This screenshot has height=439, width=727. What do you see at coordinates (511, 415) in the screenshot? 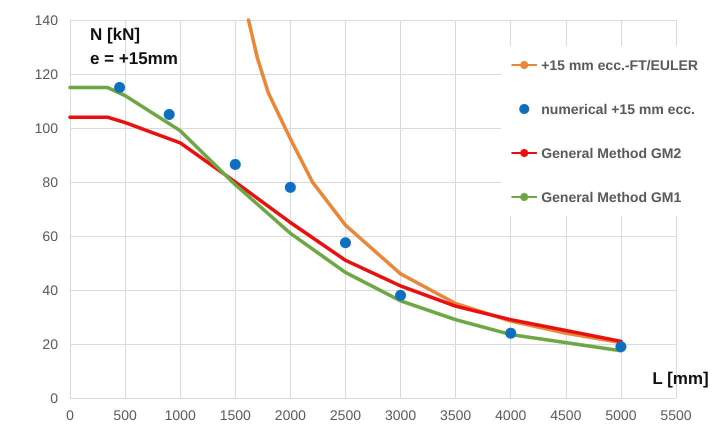
I see `x-tick-label: 4000` at bounding box center [511, 415].